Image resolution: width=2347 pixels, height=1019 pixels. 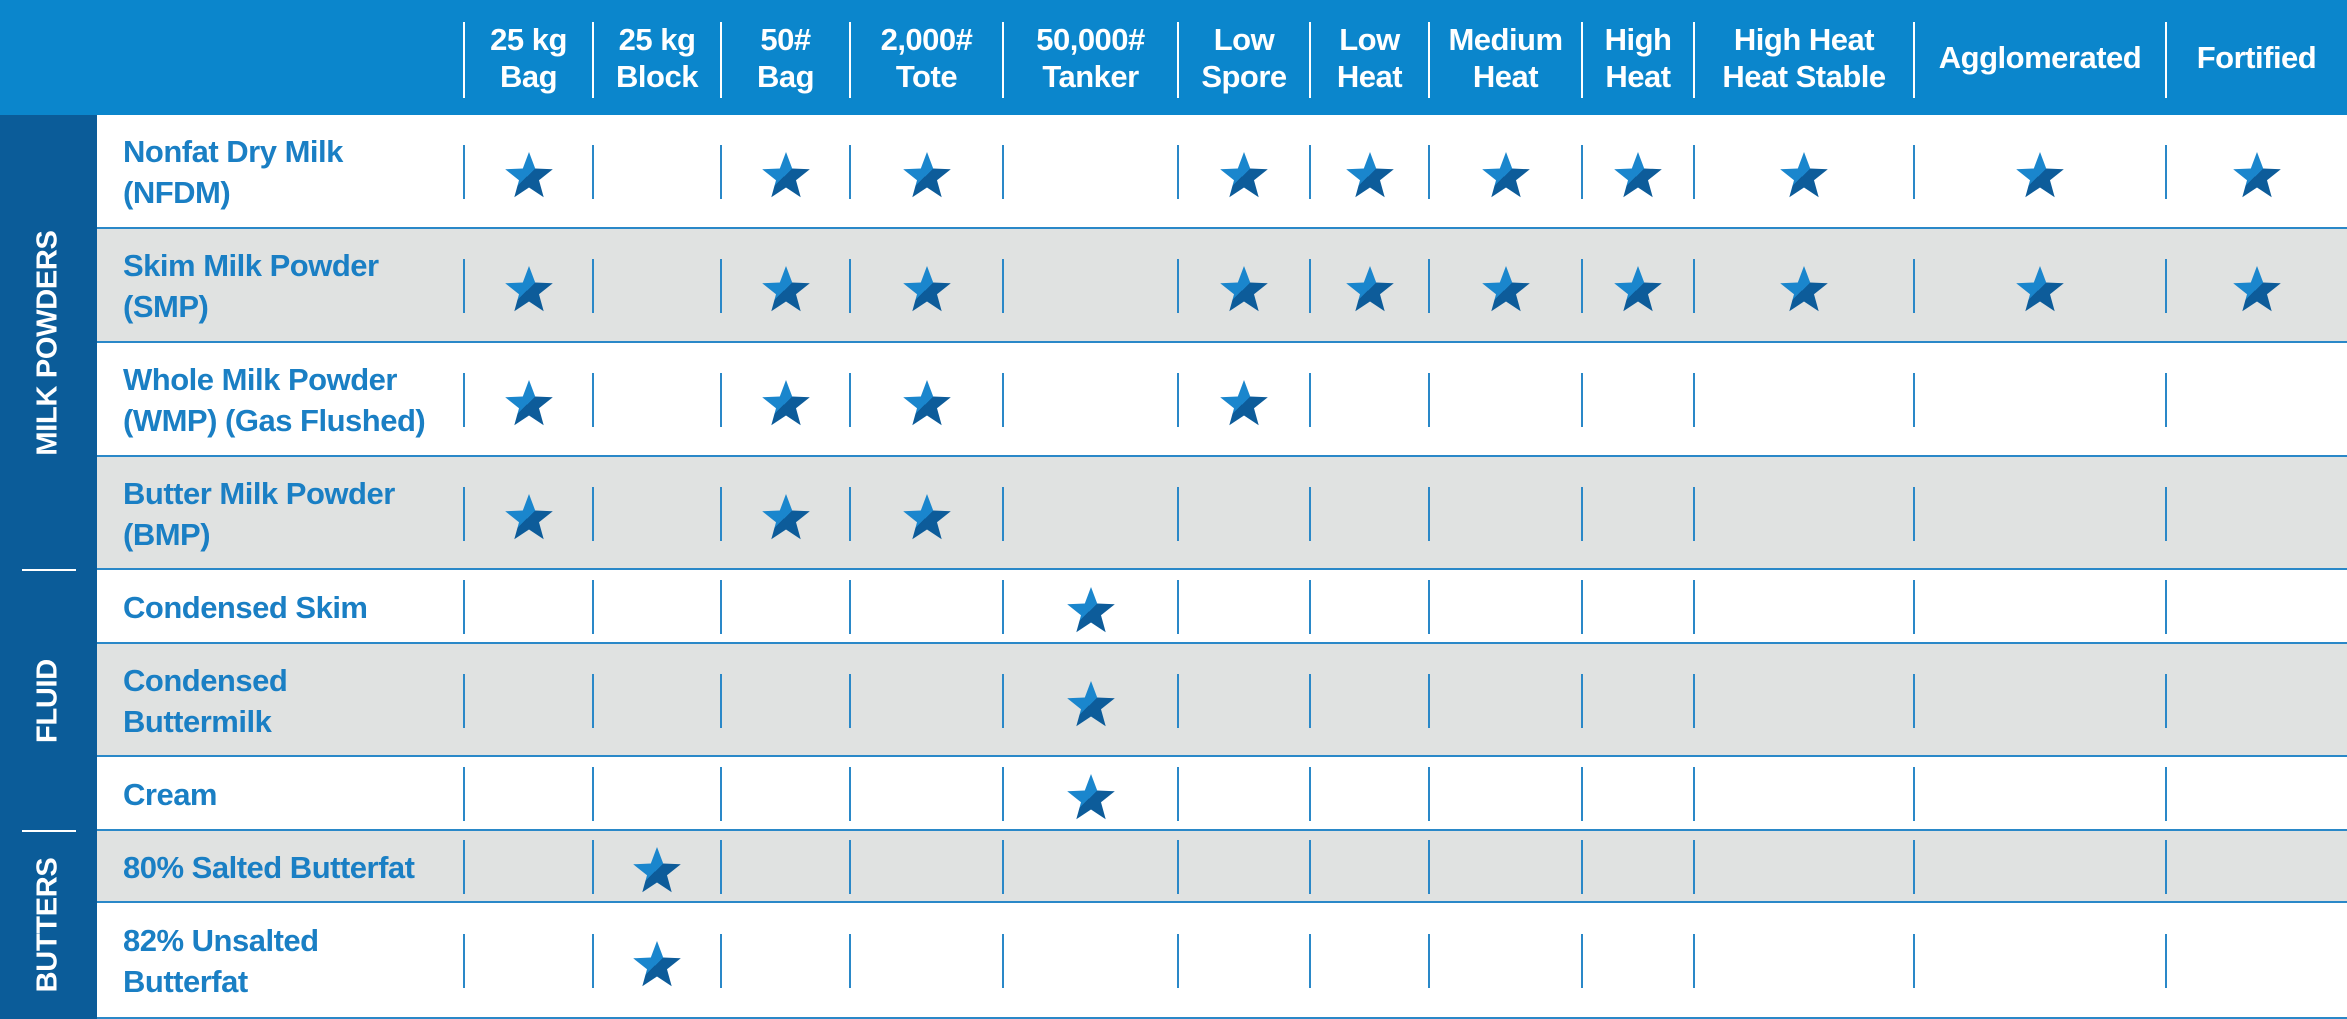 What do you see at coordinates (1804, 76) in the screenshot?
I see `column-header-line: Heat Stable` at bounding box center [1804, 76].